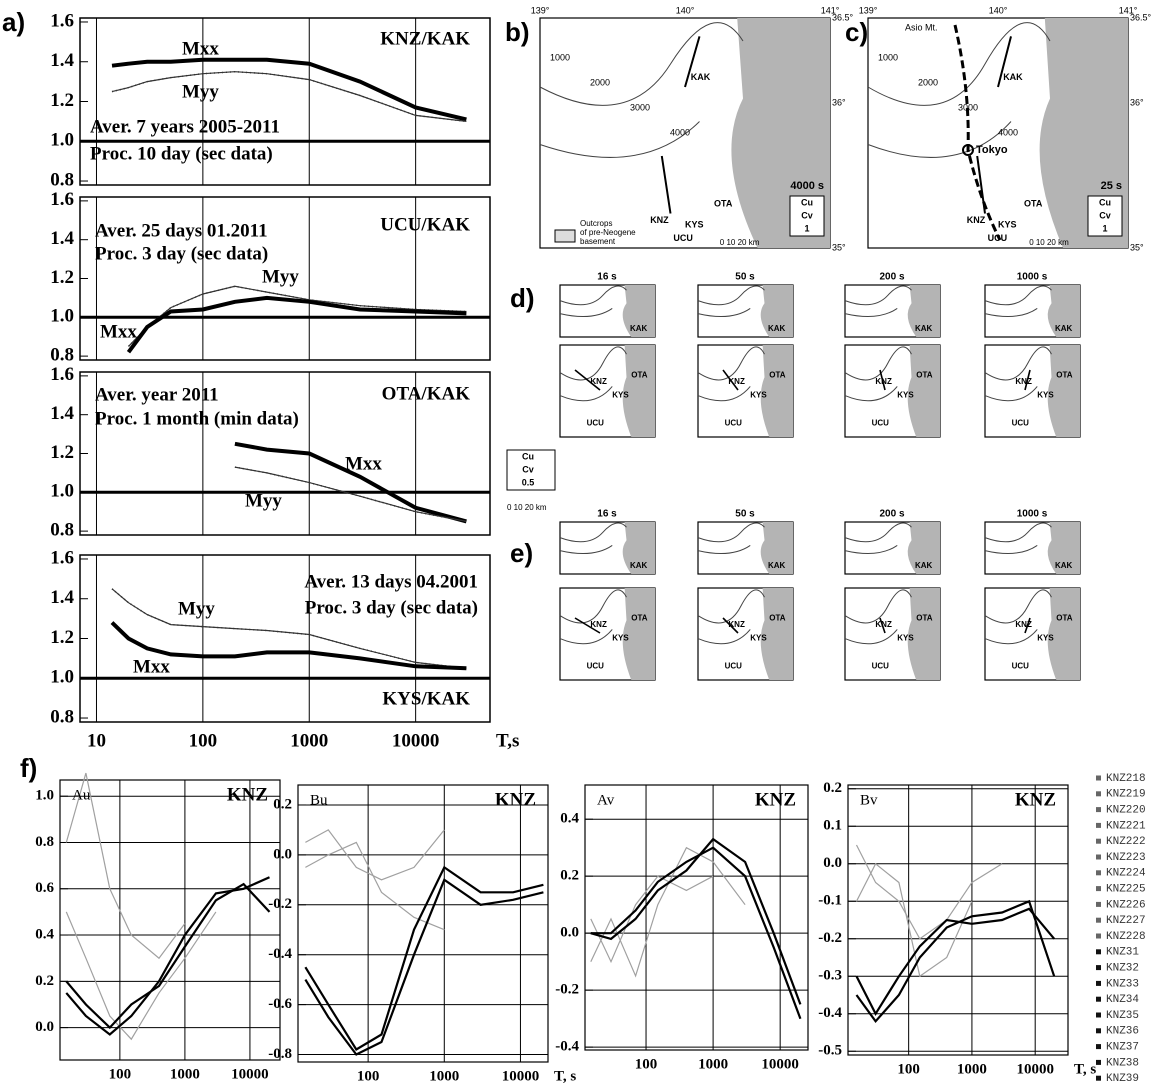 This screenshot has width=1156, height=1085. I want to click on panel-label: c), so click(856, 32).